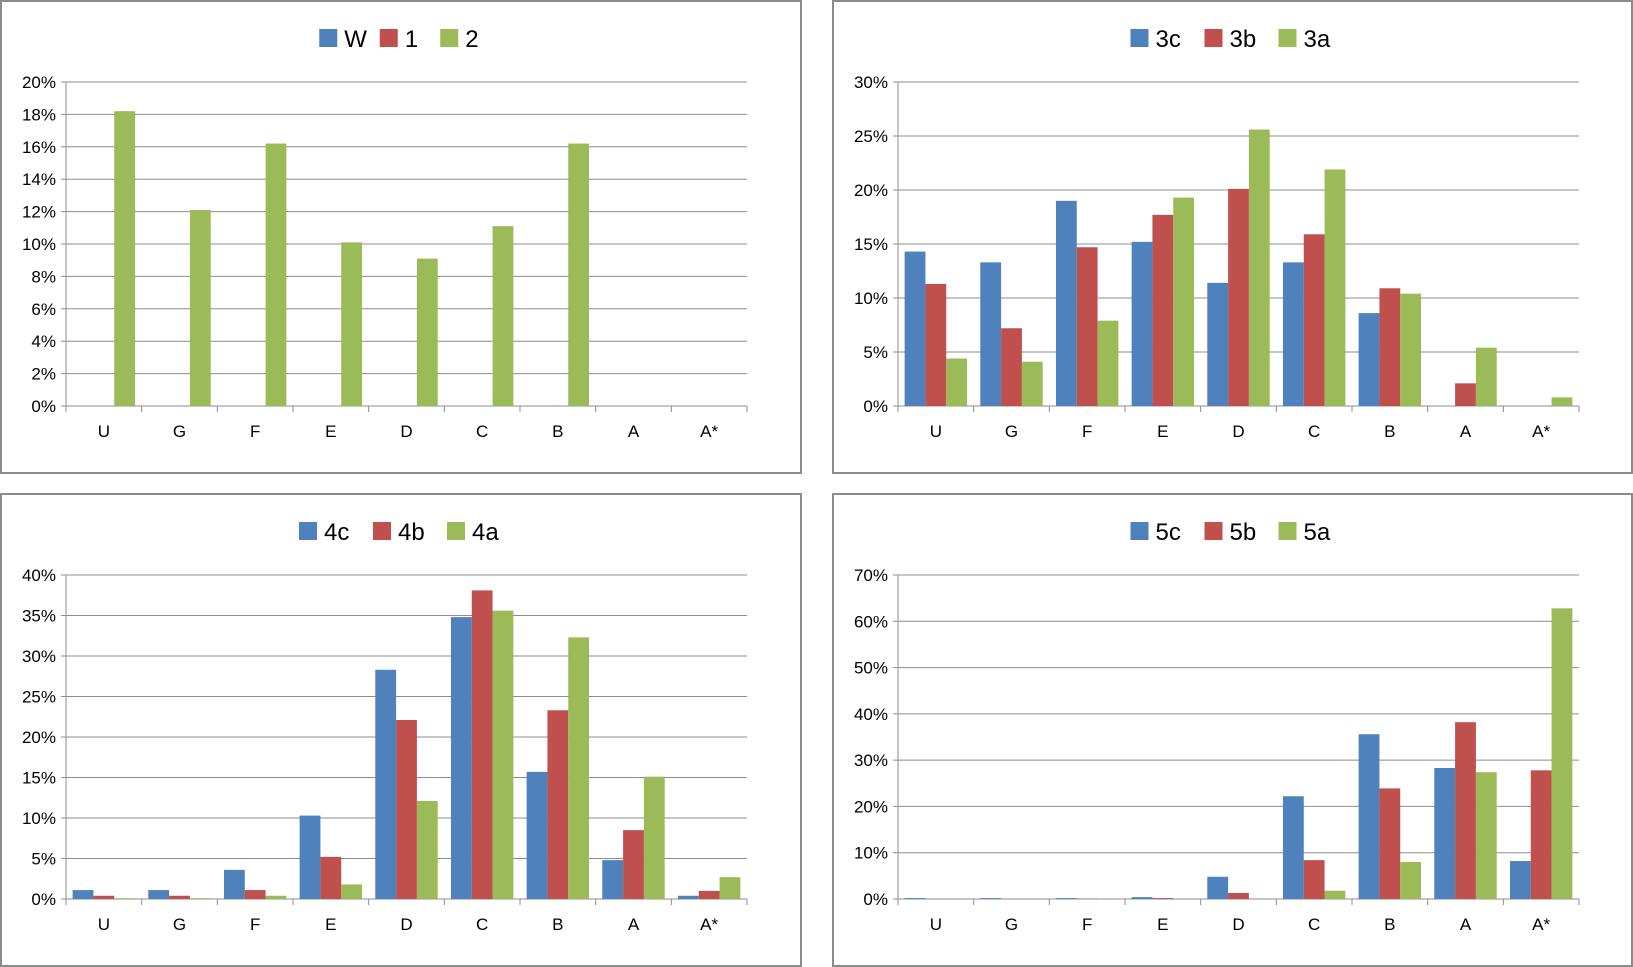 This screenshot has width=1633, height=967. What do you see at coordinates (1243, 39) in the screenshot?
I see `legend-label-3b: 3b` at bounding box center [1243, 39].